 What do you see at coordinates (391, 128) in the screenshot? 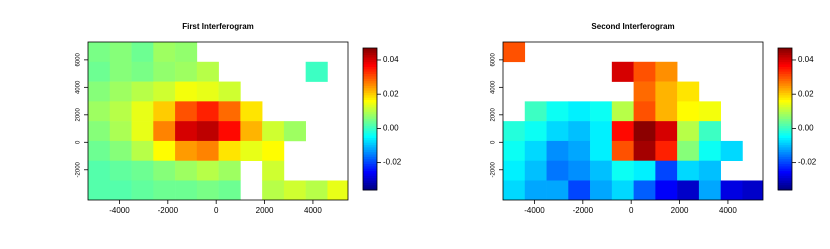
I see `colorbar-tick-label: 0.00` at bounding box center [391, 128].